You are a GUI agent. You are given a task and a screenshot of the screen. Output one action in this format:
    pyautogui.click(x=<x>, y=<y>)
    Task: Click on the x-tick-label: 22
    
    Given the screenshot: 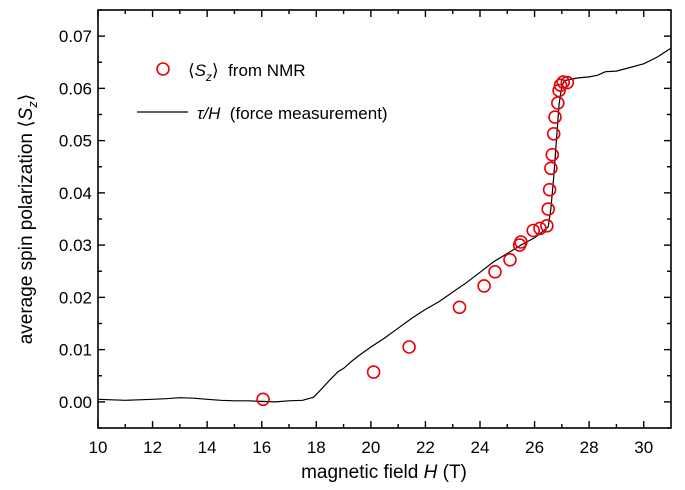 What is the action you would take?
    pyautogui.click(x=425, y=447)
    